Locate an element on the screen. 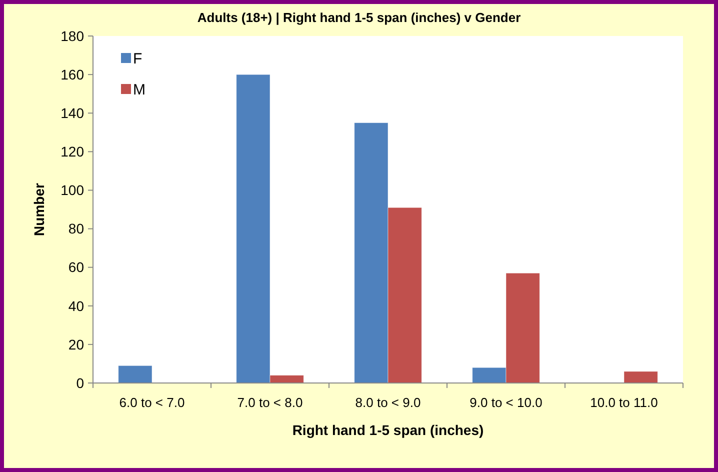  x-tick-label: 10.0 to 11.0 is located at coordinates (624, 402).